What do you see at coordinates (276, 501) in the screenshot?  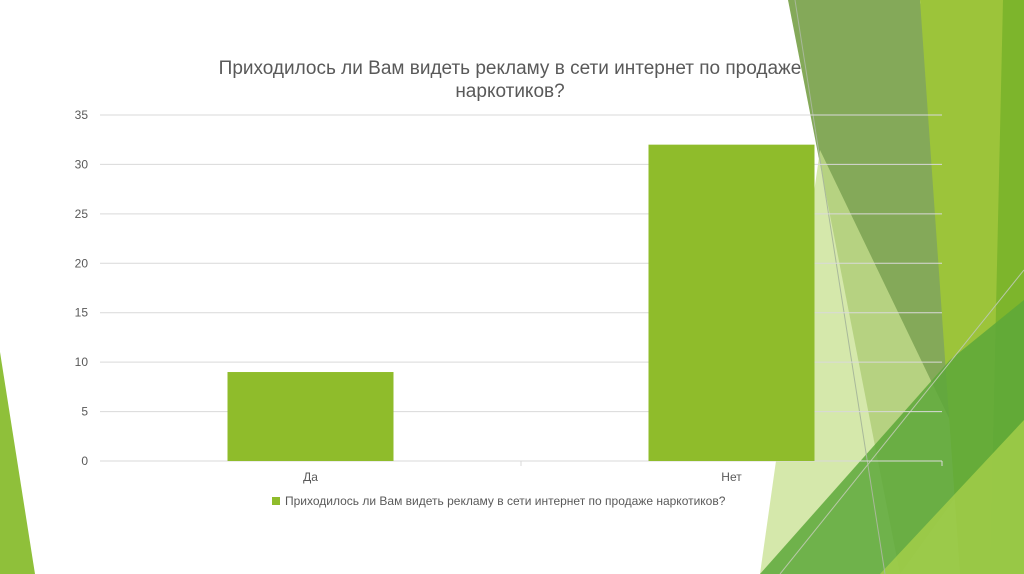 I see `legend-swatch` at bounding box center [276, 501].